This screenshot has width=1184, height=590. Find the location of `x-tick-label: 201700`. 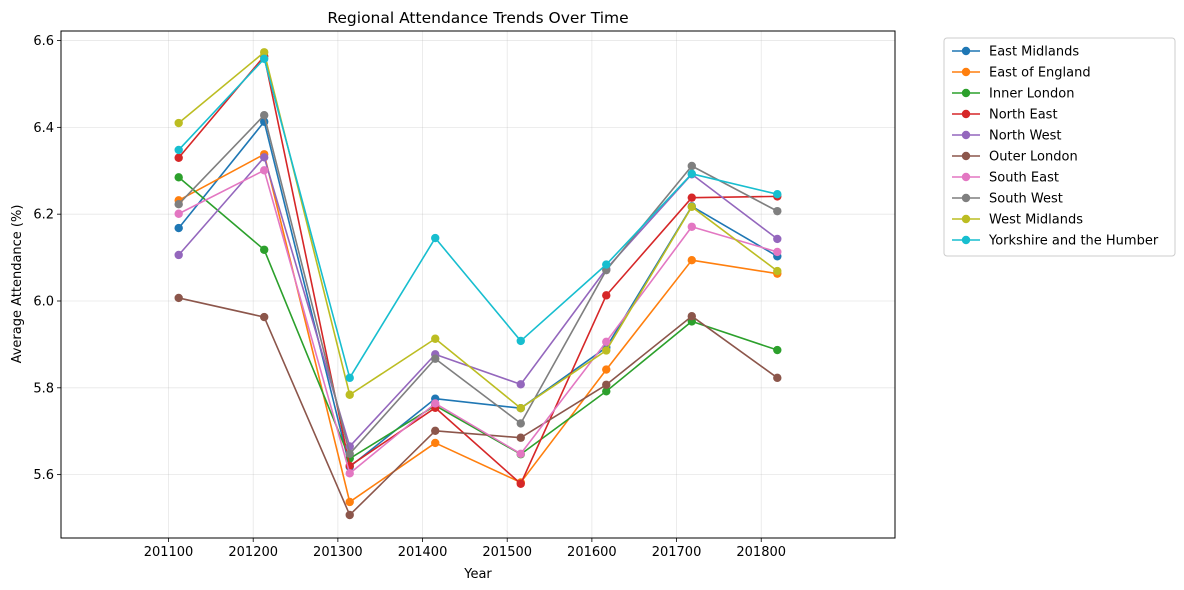

x-tick-label: 201700 is located at coordinates (677, 552).